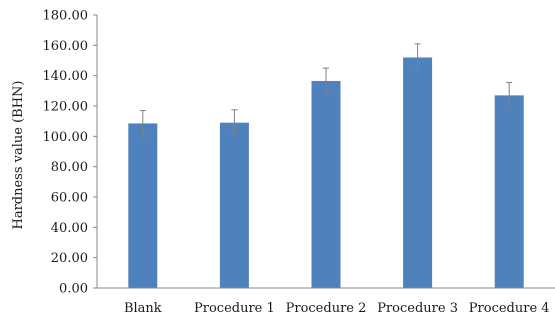  I want to click on x-category-label: Procedure 3, so click(417, 308).